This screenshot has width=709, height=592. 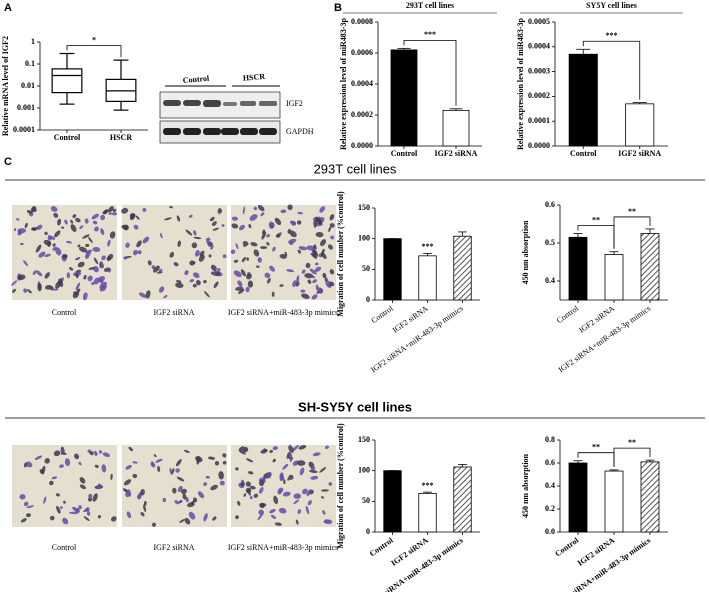 What do you see at coordinates (196, 79) in the screenshot?
I see `blot-group: Control` at bounding box center [196, 79].